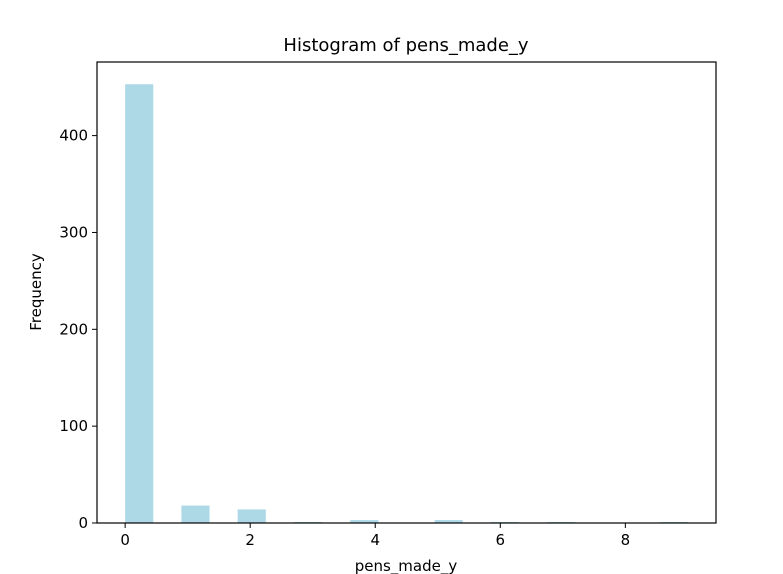  Describe the element at coordinates (36, 292) in the screenshot. I see `y-axis-label: Frequency` at that location.